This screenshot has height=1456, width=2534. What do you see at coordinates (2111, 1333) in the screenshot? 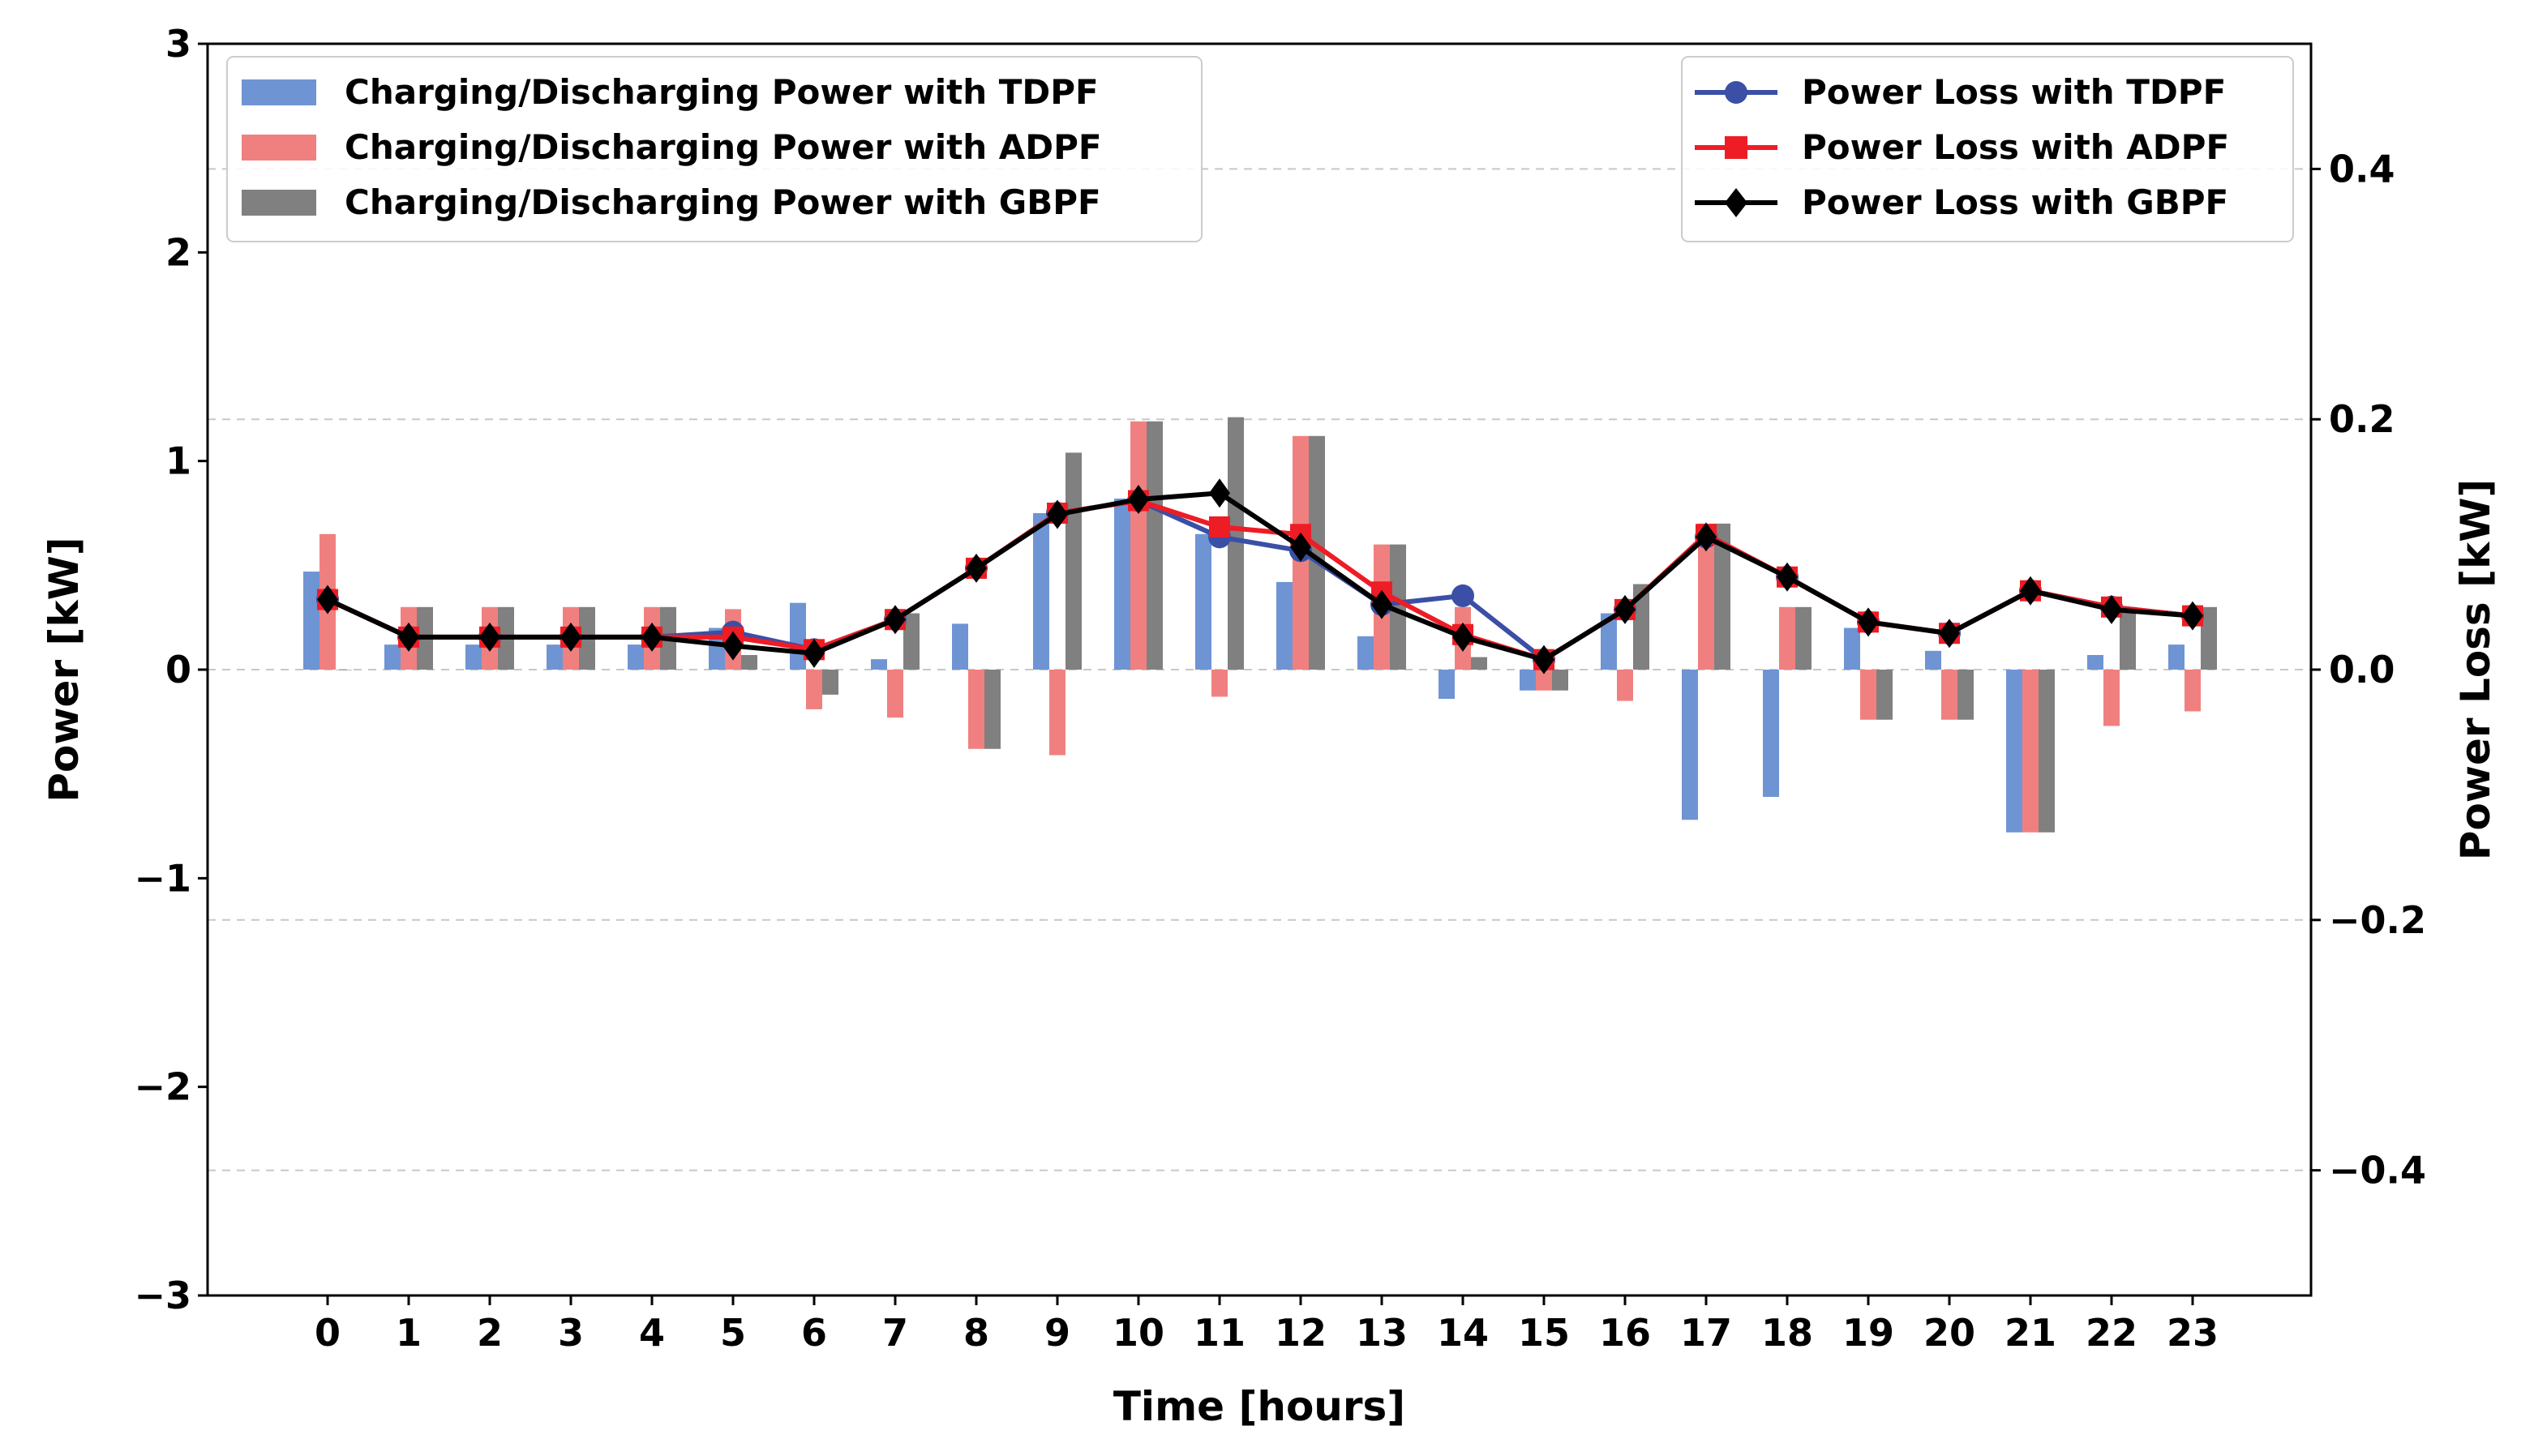
I see `x-tick-label: 22` at bounding box center [2111, 1333].